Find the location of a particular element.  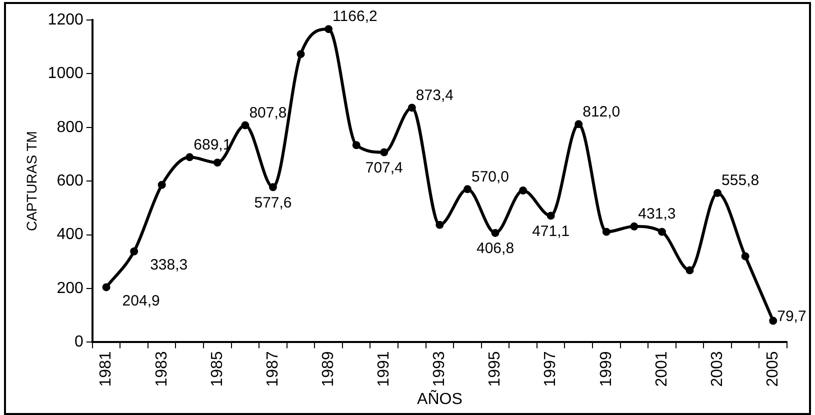

data-label: 1166,2 is located at coordinates (355, 17).